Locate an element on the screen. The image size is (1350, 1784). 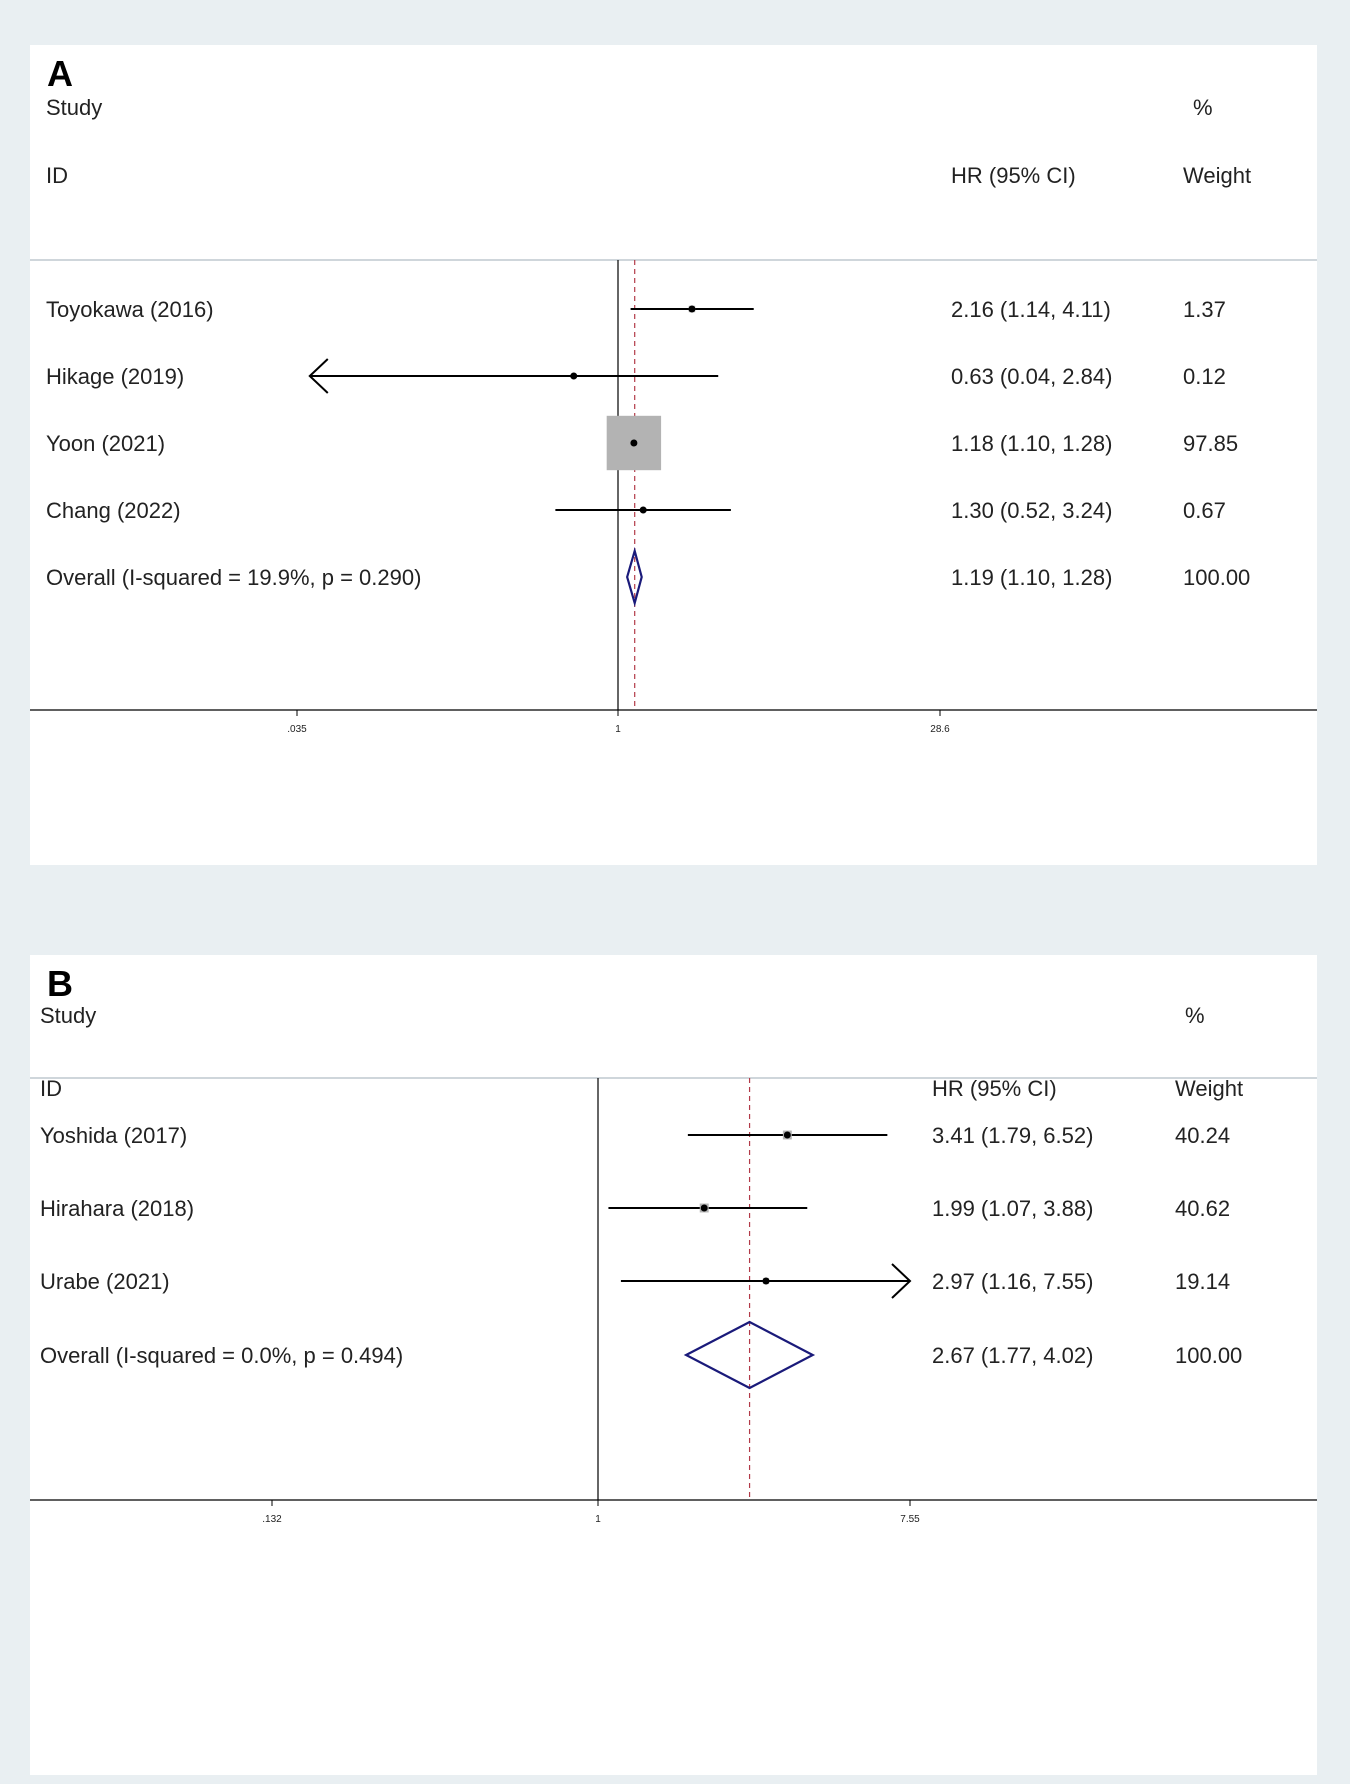
study-hr-ci: 1.18 (1.10, 1.28) is located at coordinates (1031, 443).